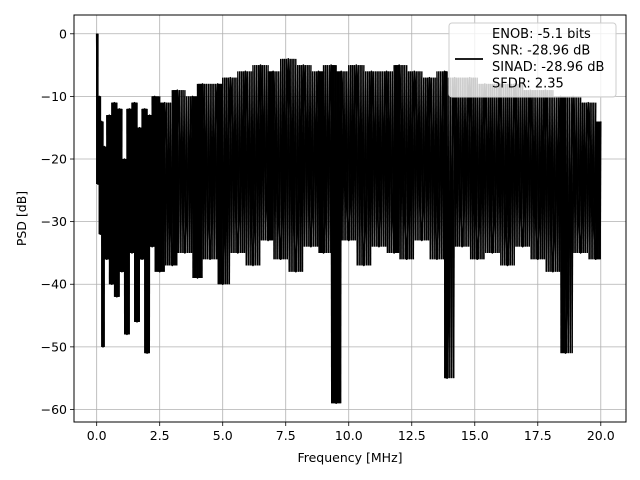  Describe the element at coordinates (349, 435) in the screenshot. I see `x-tick-label: 10.0` at that location.